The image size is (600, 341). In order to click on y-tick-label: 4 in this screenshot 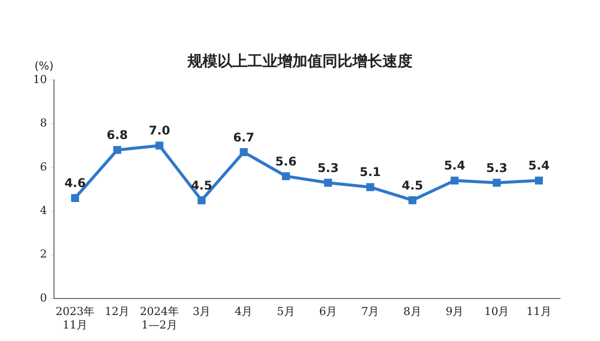, I will do `click(43, 211)`.